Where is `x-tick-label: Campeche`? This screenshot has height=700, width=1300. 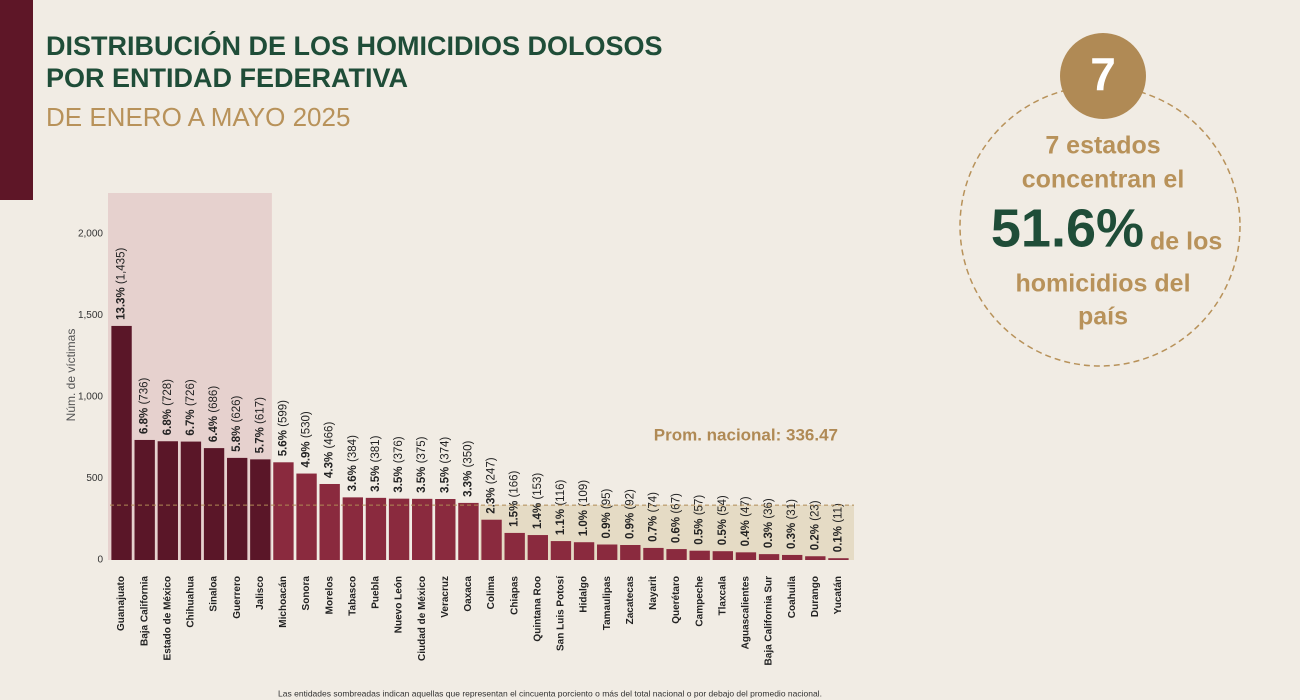
x-tick-label: Campeche is located at coordinates (699, 601).